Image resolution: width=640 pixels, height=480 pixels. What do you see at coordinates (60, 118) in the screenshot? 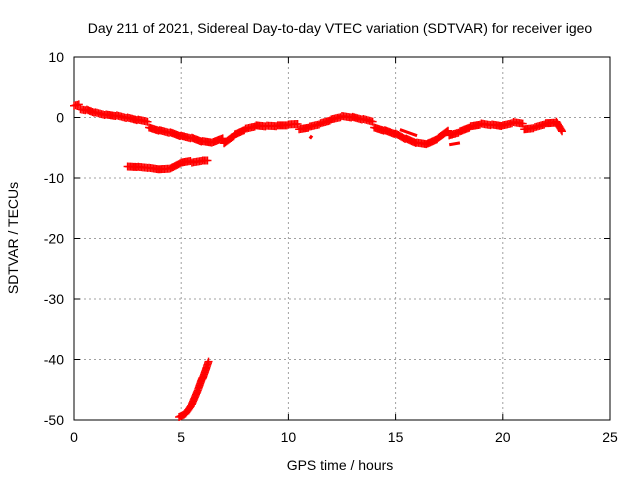
I see `y-tick-label: 0` at bounding box center [60, 118].